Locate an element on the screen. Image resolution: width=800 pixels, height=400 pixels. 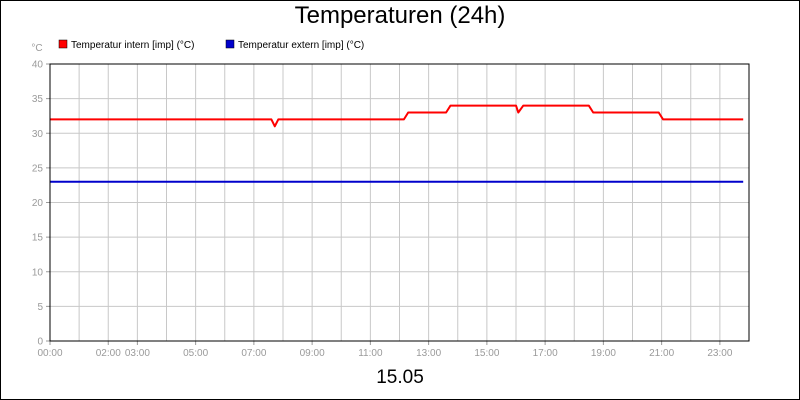
x-tick-label: 17:00 is located at coordinates (545, 353).